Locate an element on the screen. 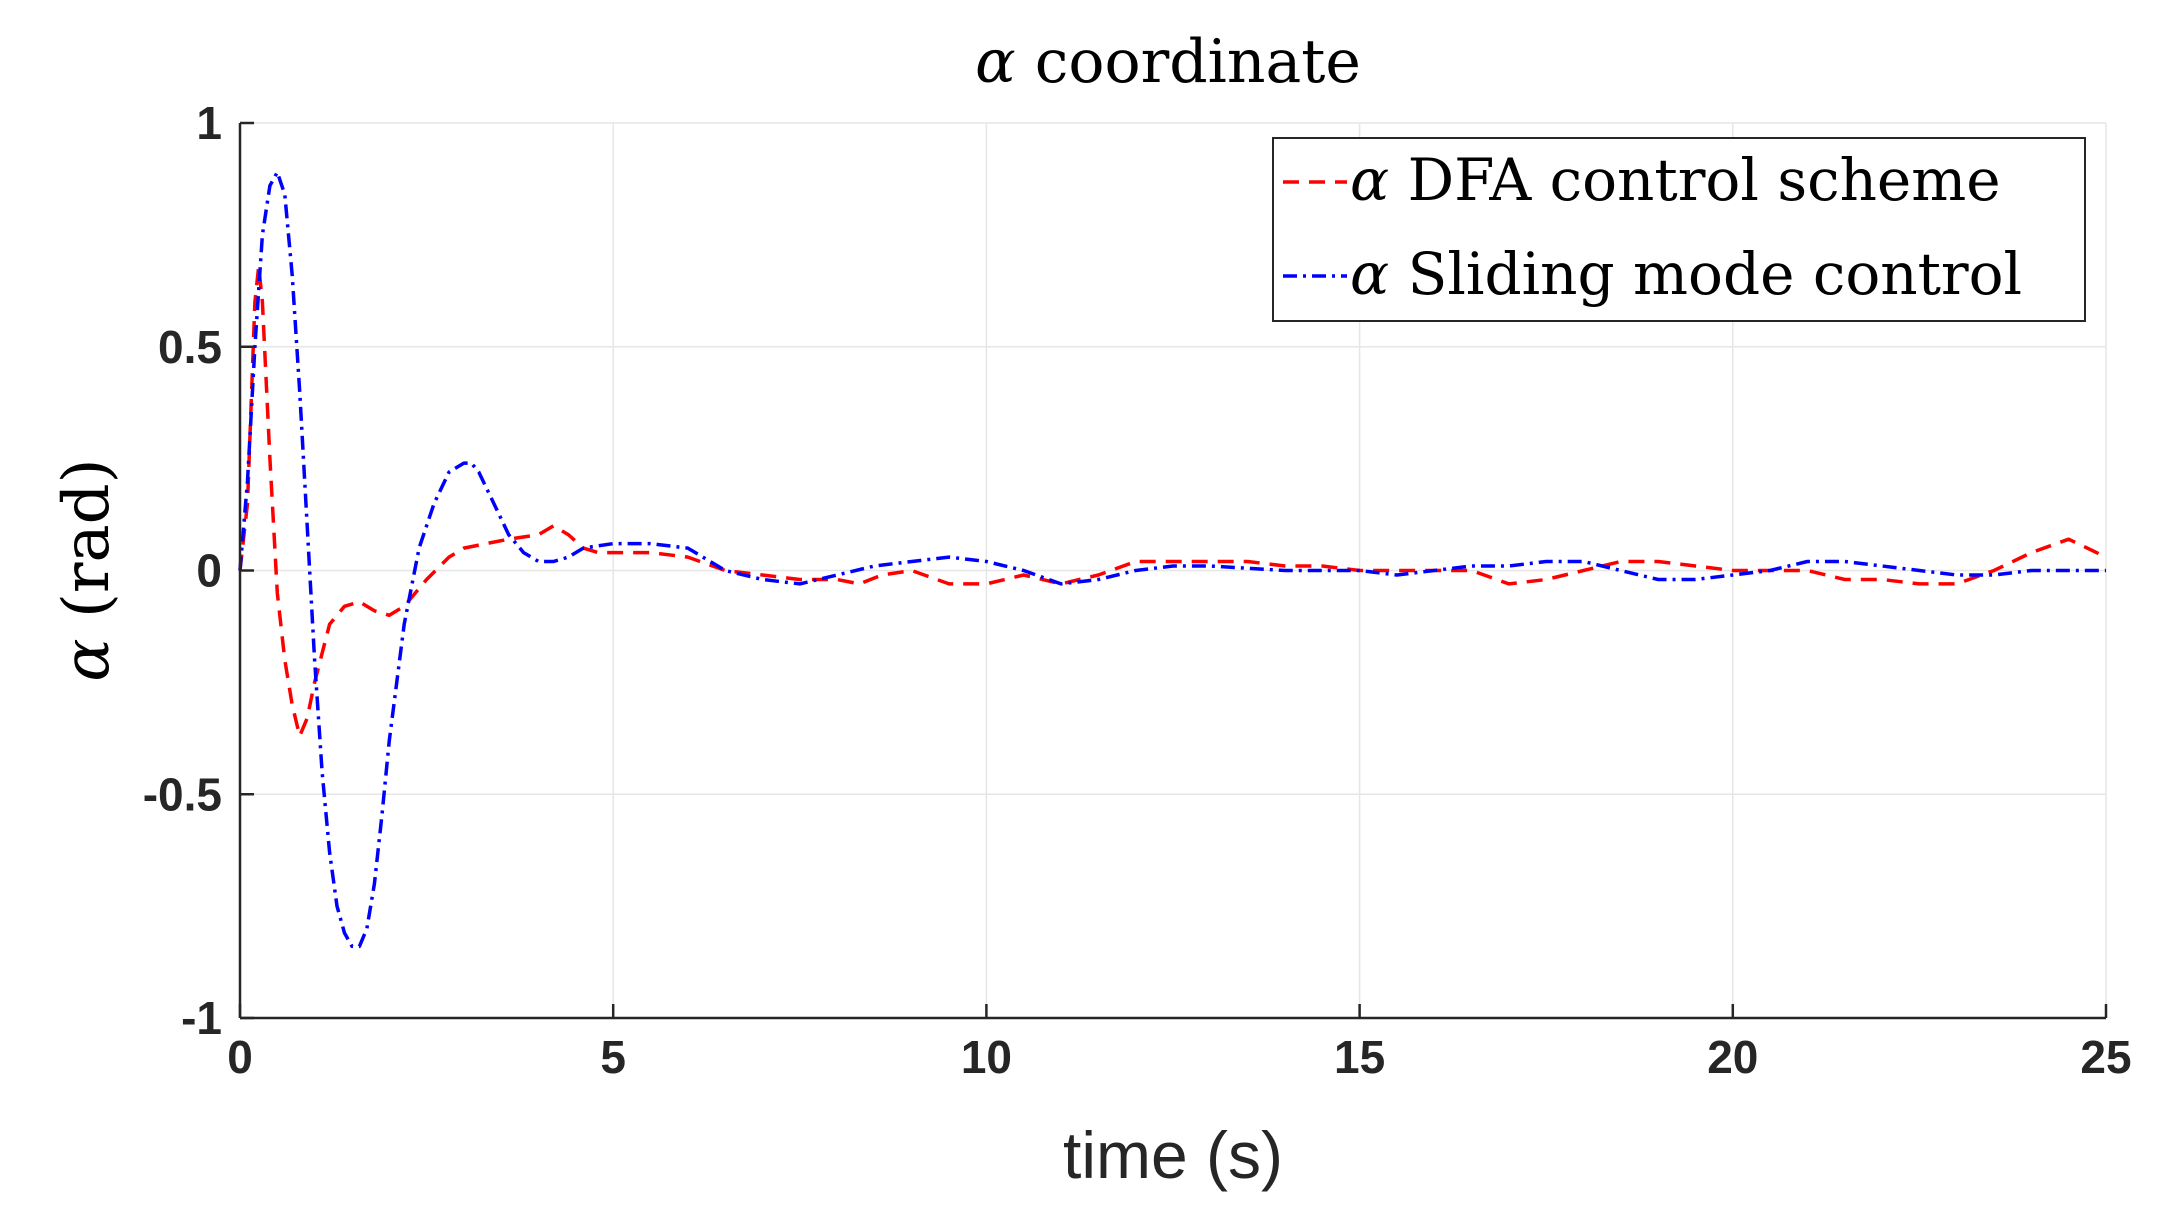  x-tick-label: 20 is located at coordinates (1732, 1057).